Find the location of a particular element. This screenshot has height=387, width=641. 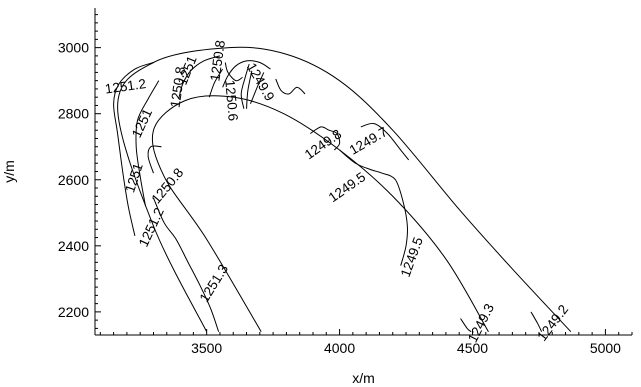

contour-label: 1249.9 is located at coordinates (261, 81).